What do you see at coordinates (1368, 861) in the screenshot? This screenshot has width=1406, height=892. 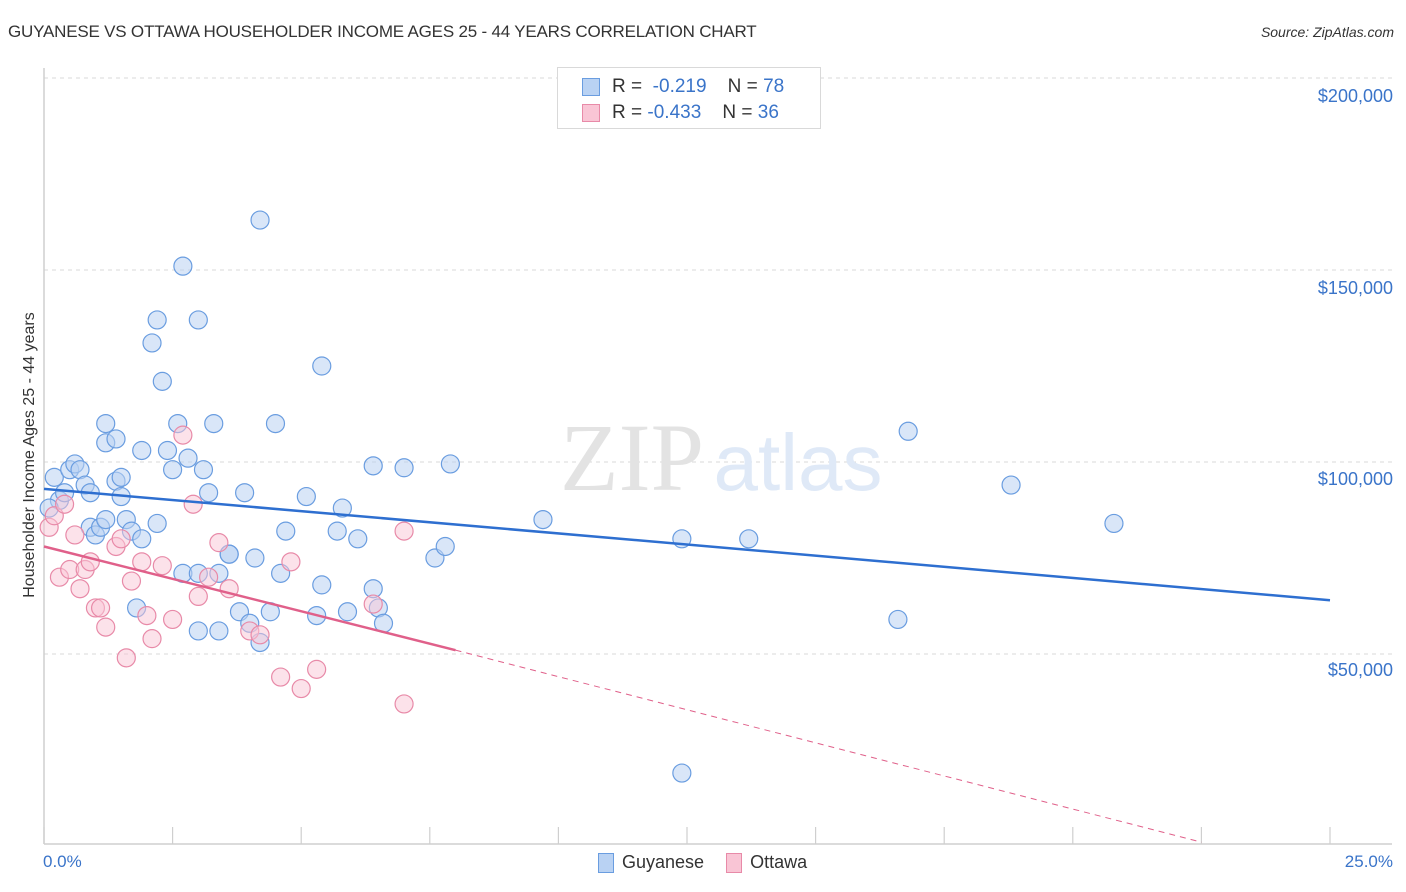 I see `x-tick-25: 25.0%` at bounding box center [1368, 861].